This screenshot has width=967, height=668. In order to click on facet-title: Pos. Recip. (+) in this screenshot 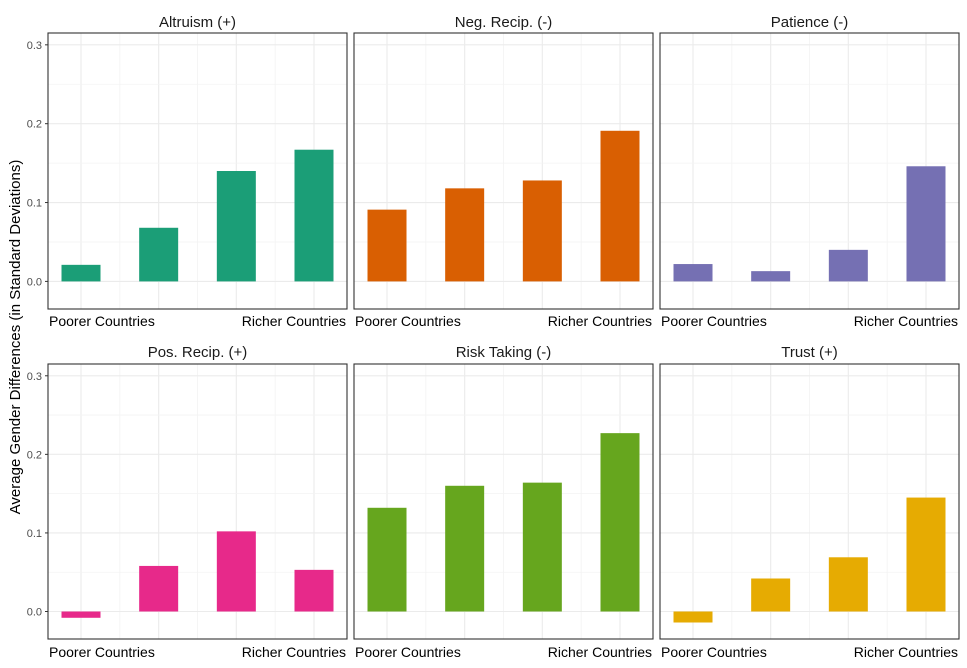, I will do `click(198, 352)`.